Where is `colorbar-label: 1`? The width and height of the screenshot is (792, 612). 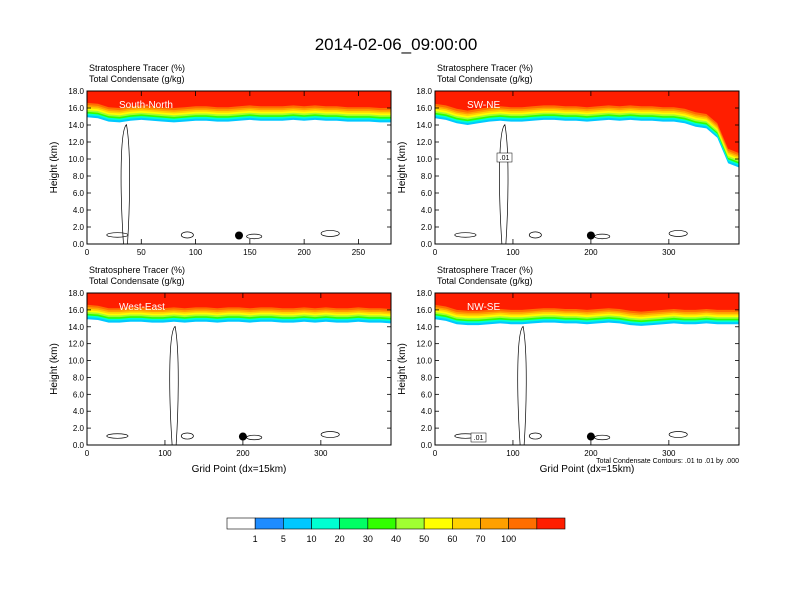
colorbar-label: 1 is located at coordinates (255, 539).